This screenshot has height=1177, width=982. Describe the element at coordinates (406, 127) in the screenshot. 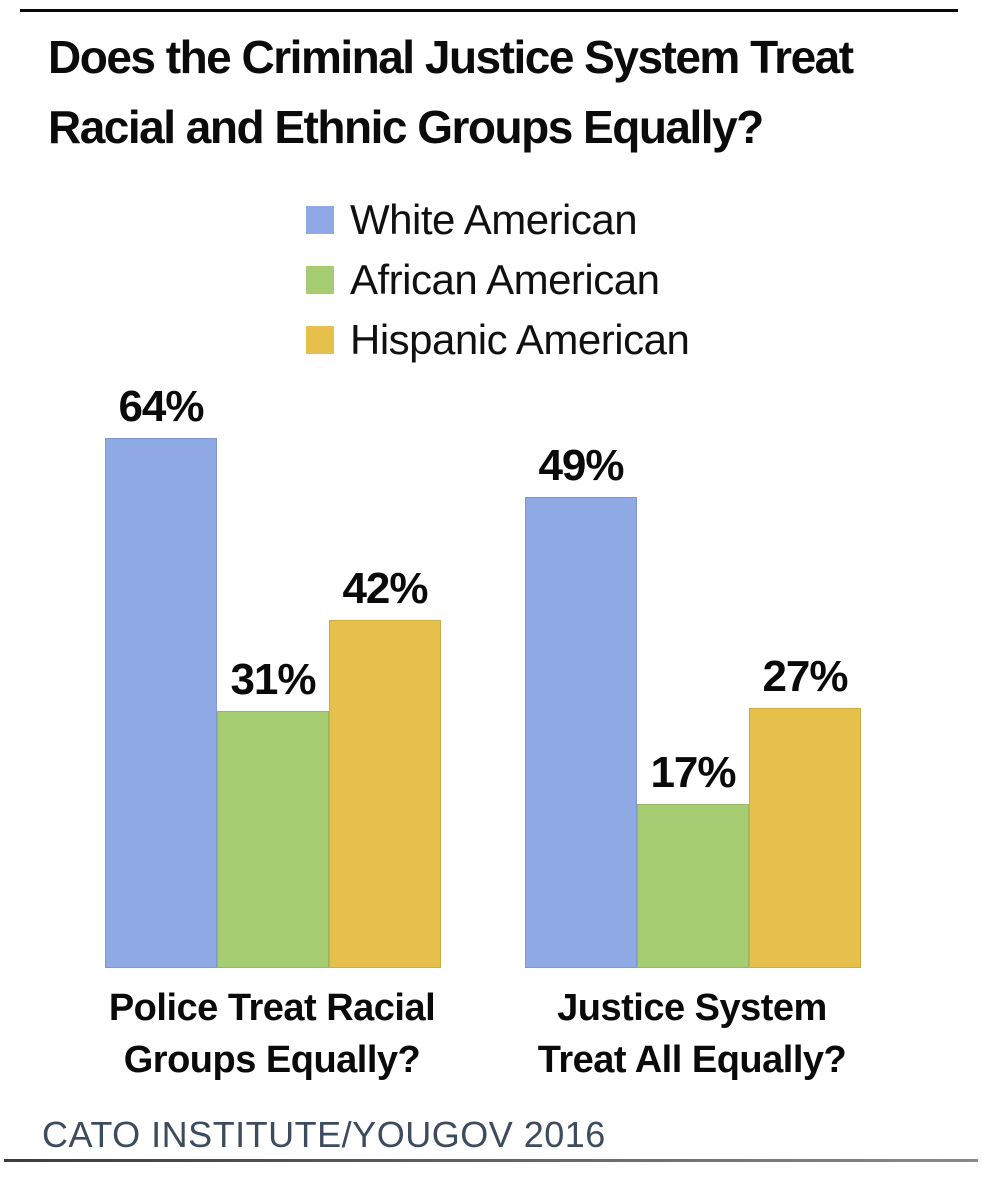

I see `chart-title-line-2: Racial and Ethnic Groups Equally?` at that location.